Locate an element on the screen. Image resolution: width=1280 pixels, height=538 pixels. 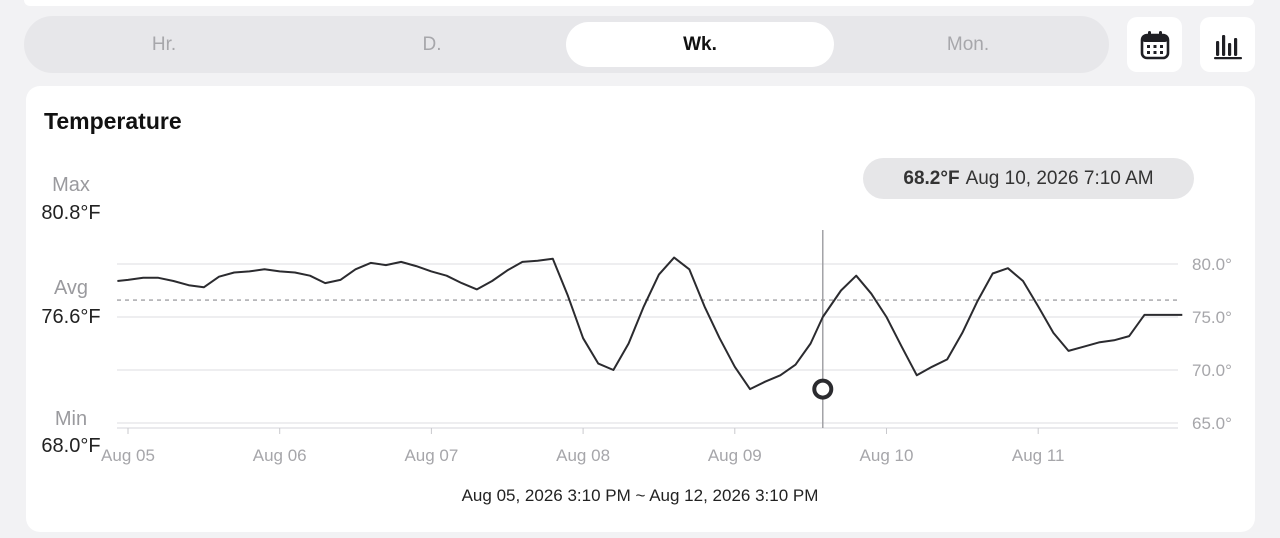
max-value: 80.8°F is located at coordinates (71, 213).